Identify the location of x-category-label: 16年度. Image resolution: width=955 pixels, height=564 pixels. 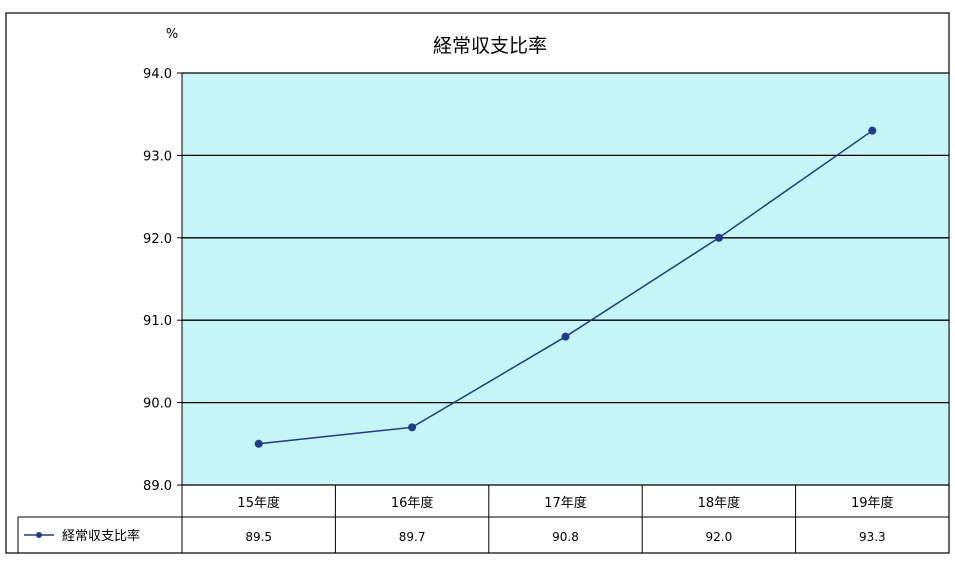
(412, 503).